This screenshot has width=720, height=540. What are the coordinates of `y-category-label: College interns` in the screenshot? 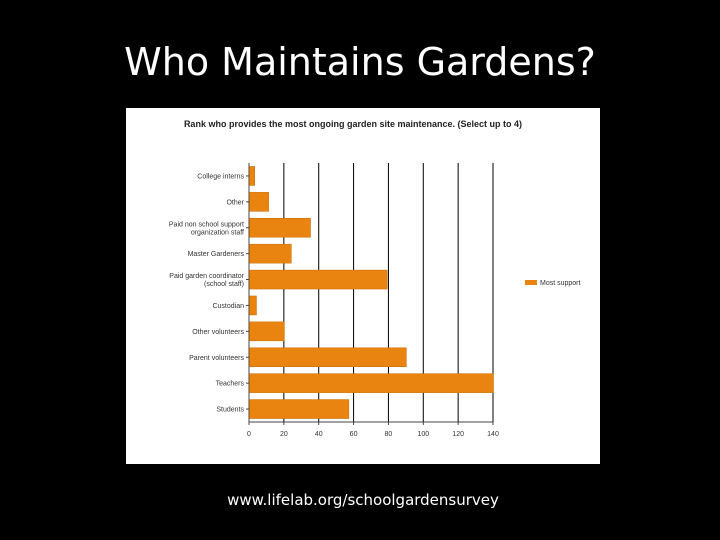 It's located at (220, 176).